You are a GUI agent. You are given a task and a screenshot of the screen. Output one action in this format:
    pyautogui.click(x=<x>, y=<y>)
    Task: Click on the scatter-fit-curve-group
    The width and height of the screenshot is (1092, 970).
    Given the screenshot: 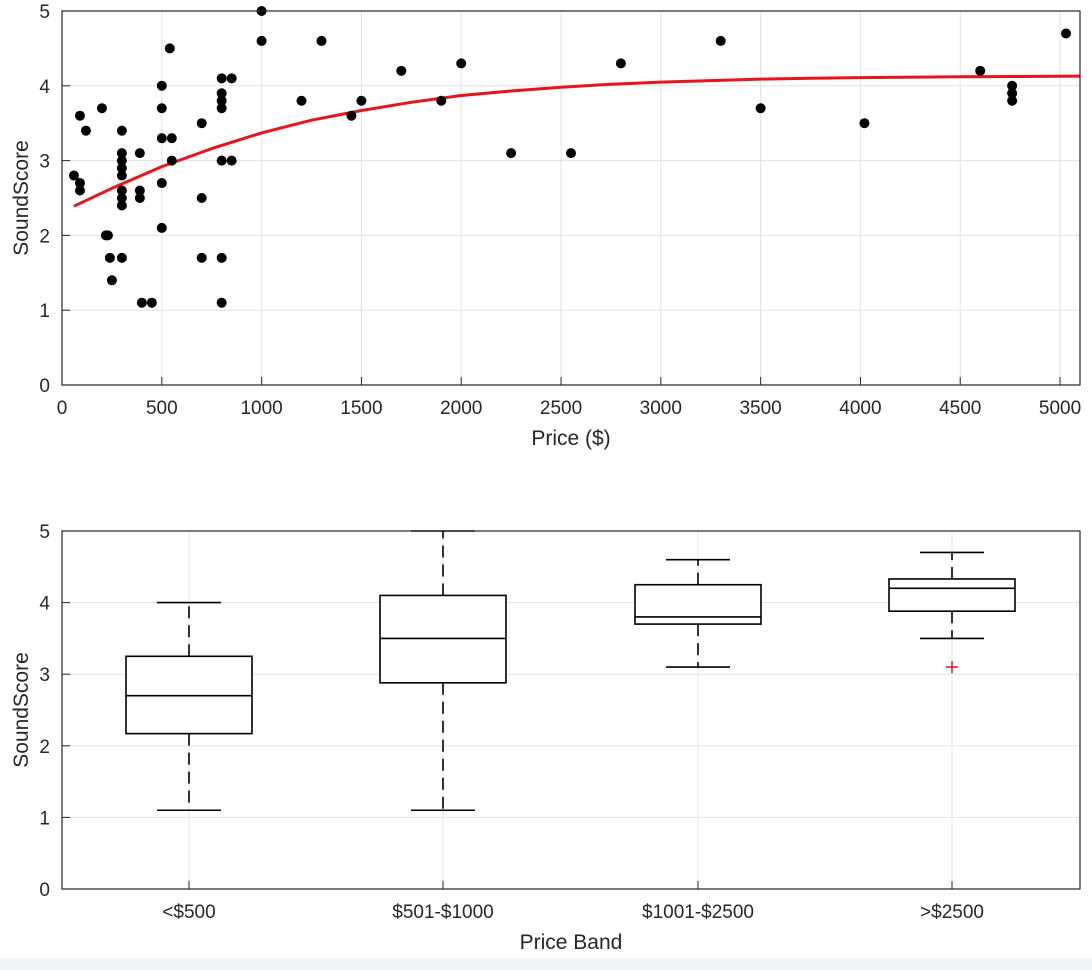 What is the action you would take?
    pyautogui.click(x=577, y=141)
    